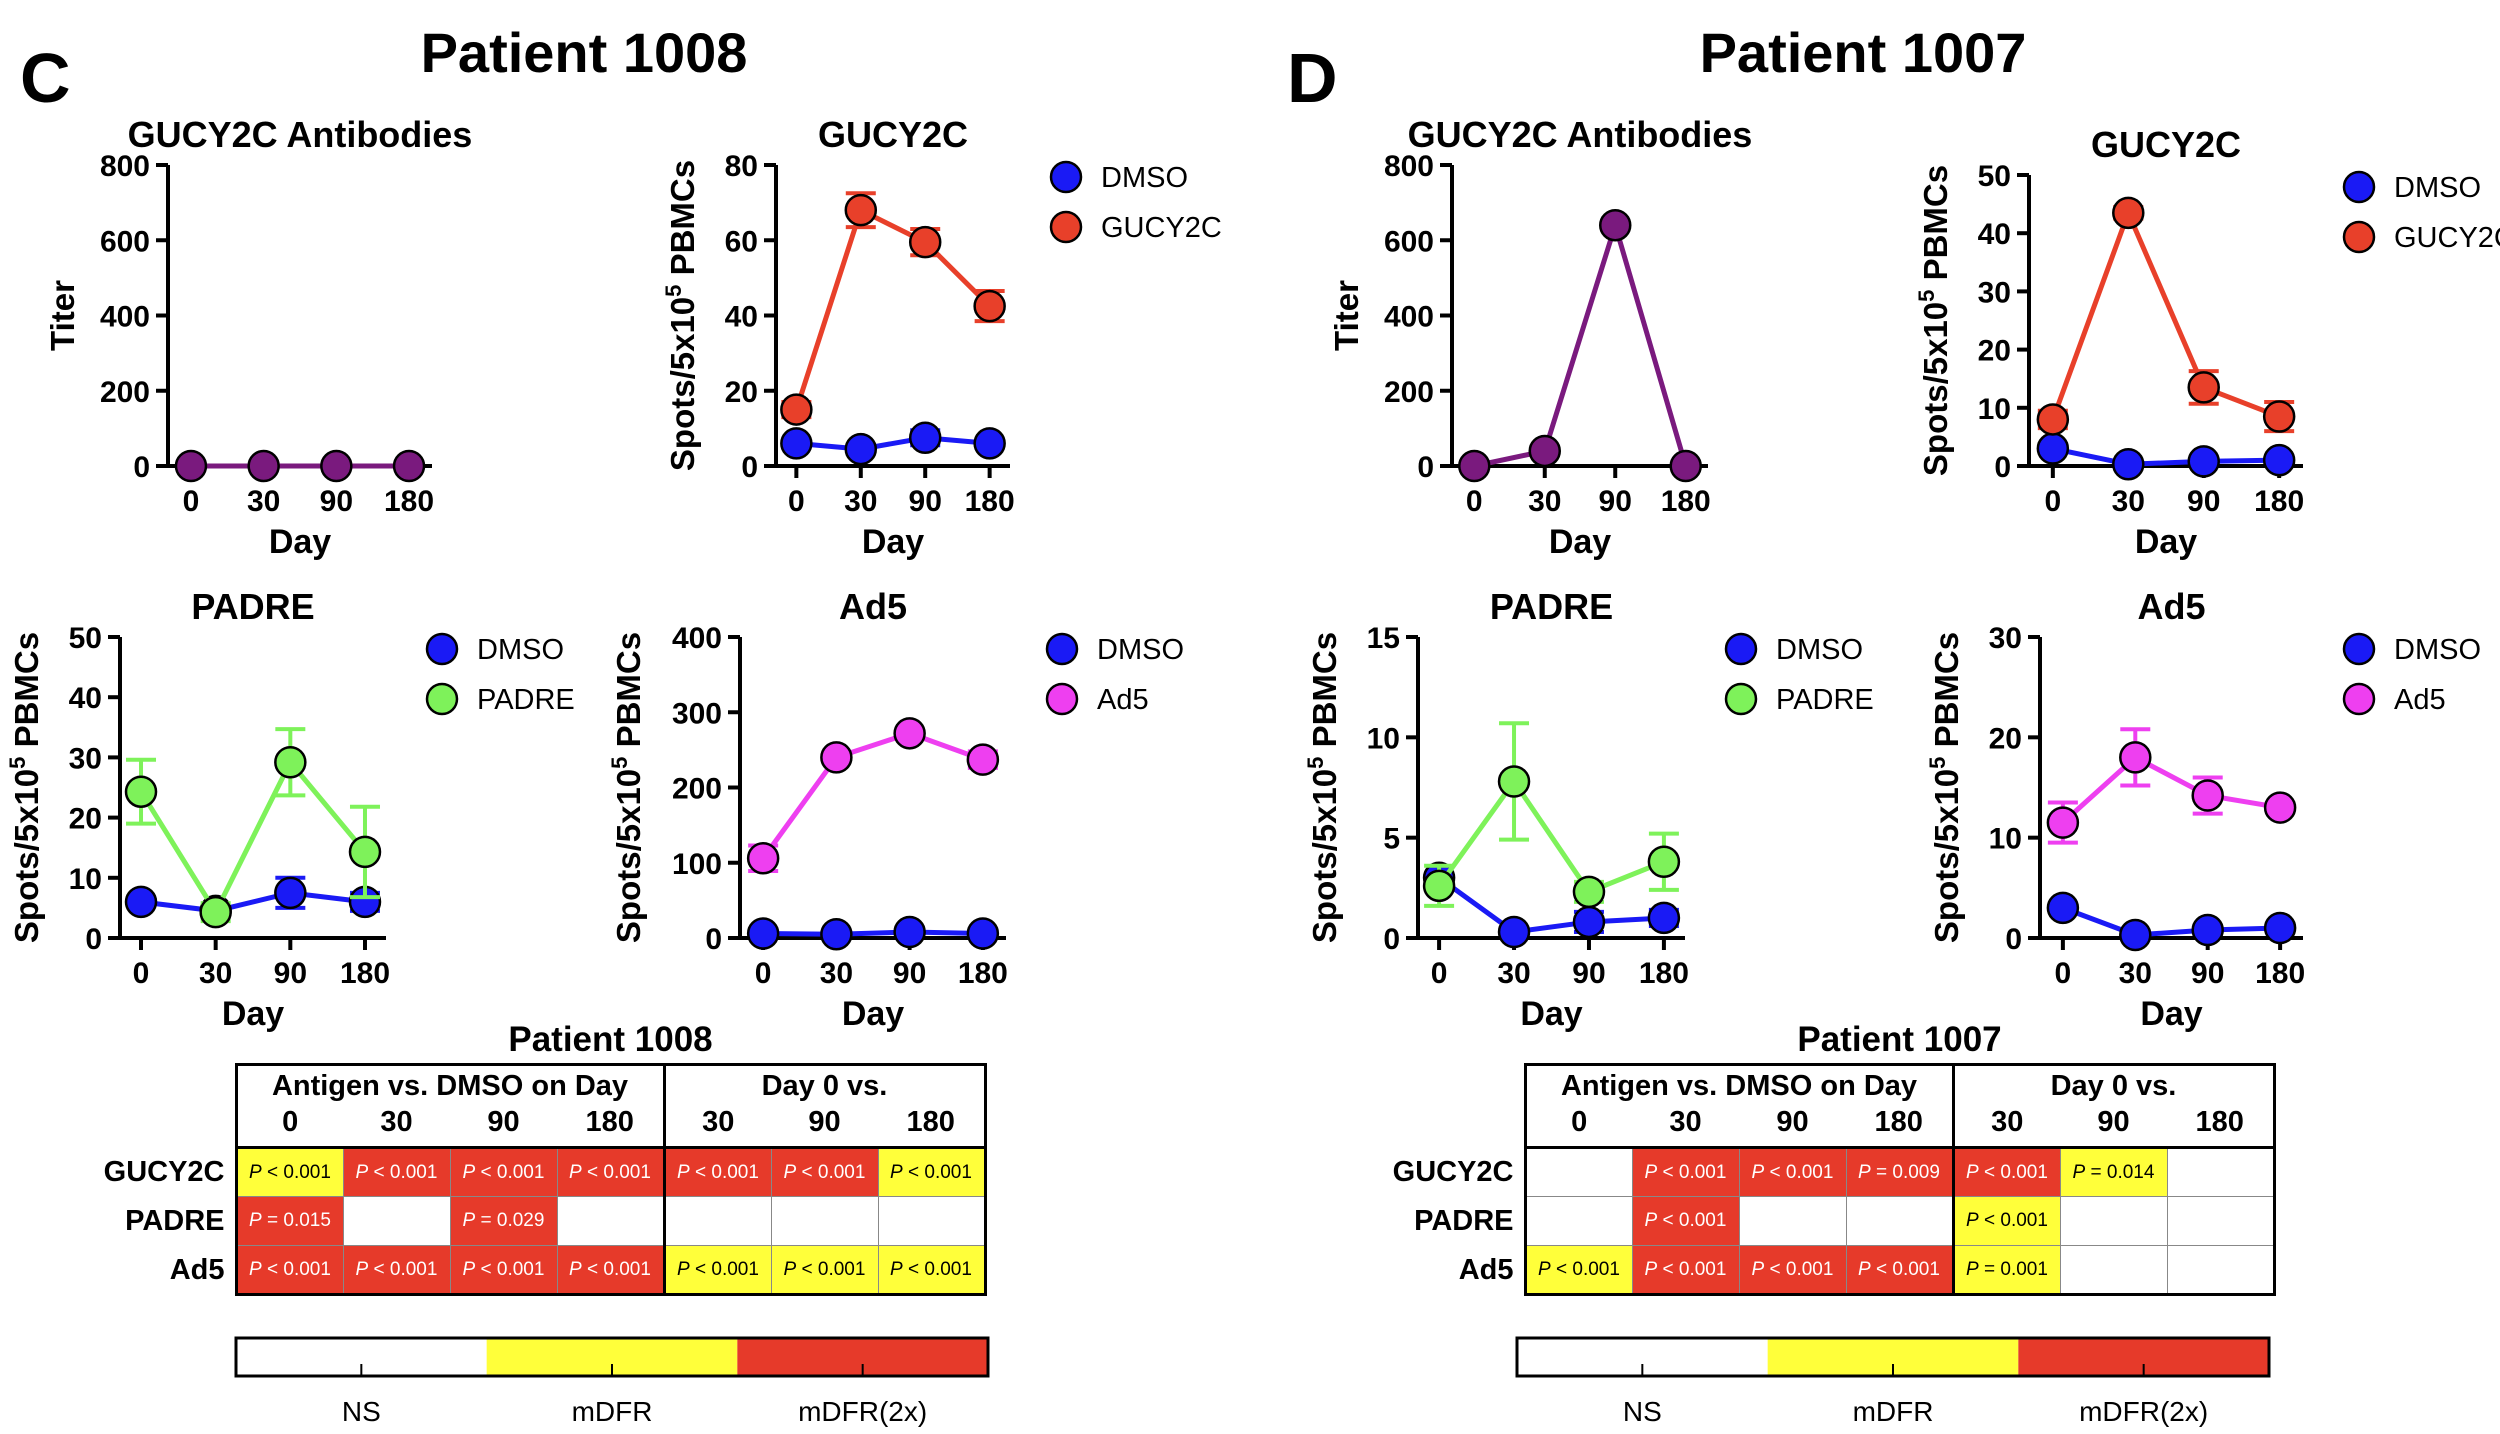 The height and width of the screenshot is (1434, 2500). What do you see at coordinates (503, 1122) in the screenshot?
I see `day-header: 90` at bounding box center [503, 1122].